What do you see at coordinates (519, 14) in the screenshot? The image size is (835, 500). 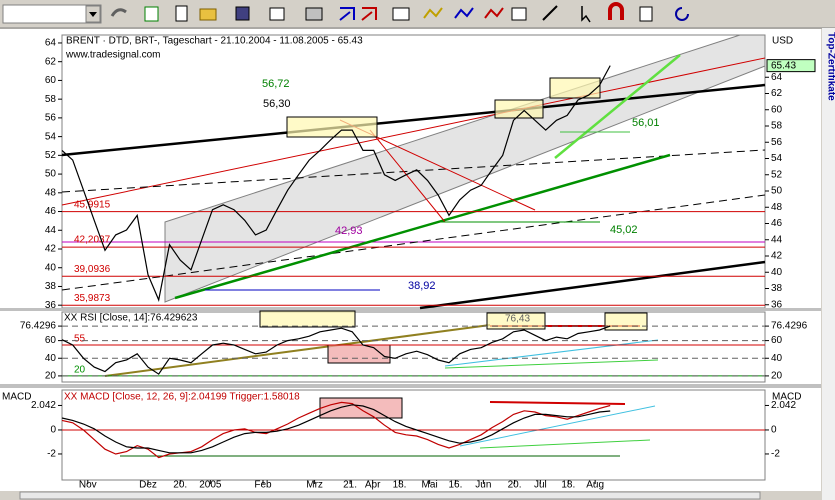 I see `properties-icon` at bounding box center [519, 14].